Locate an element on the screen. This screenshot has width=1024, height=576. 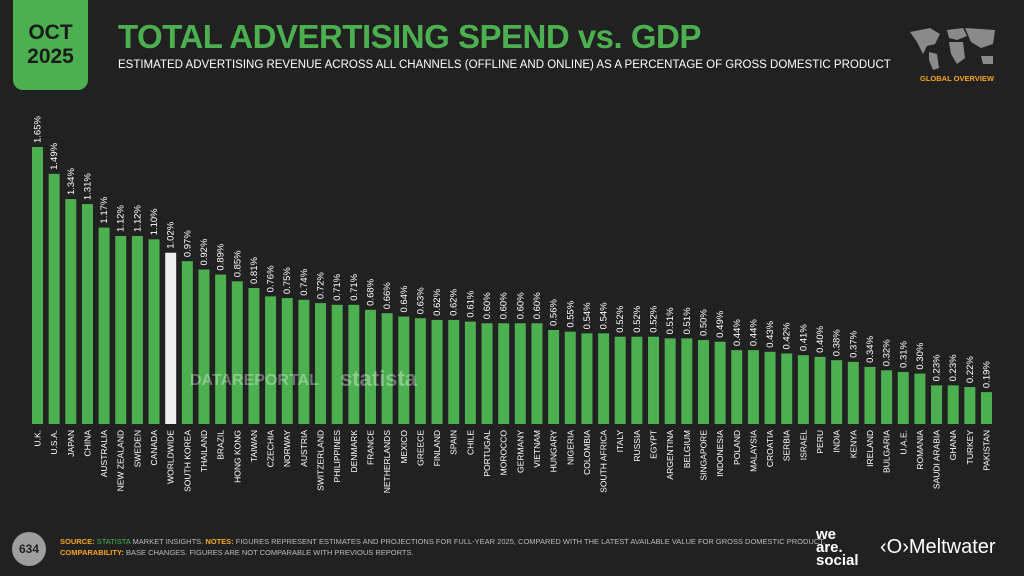
value-label: 0.75% is located at coordinates (287, 280).